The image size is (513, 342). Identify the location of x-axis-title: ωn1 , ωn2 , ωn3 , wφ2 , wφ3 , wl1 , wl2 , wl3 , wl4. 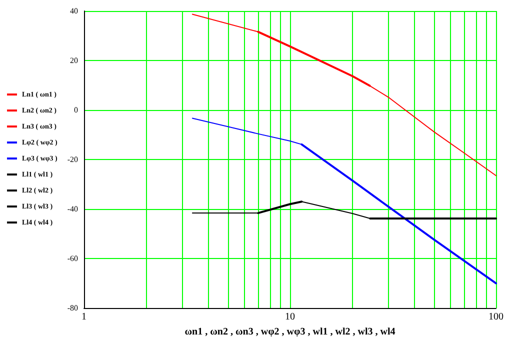
(290, 332).